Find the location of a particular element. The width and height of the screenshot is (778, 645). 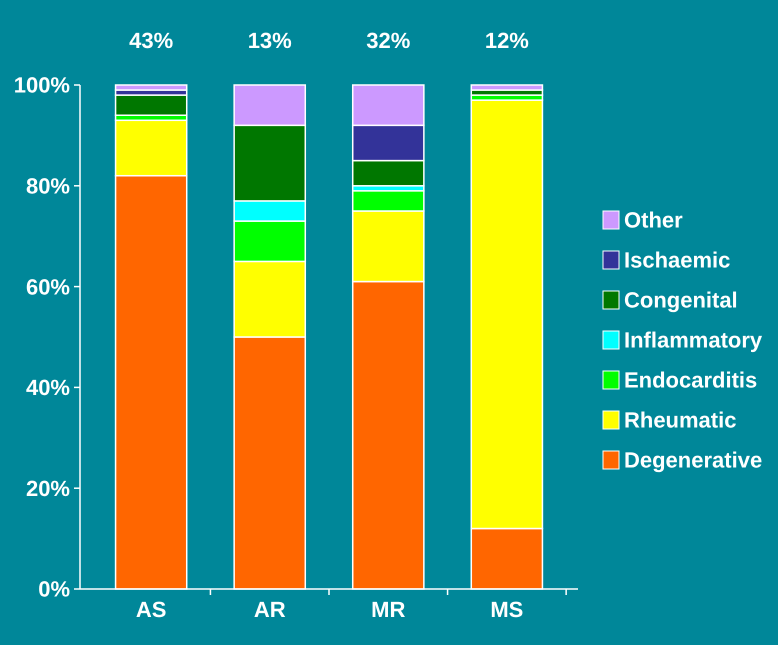

y-tick-label: 80% is located at coordinates (48, 186).